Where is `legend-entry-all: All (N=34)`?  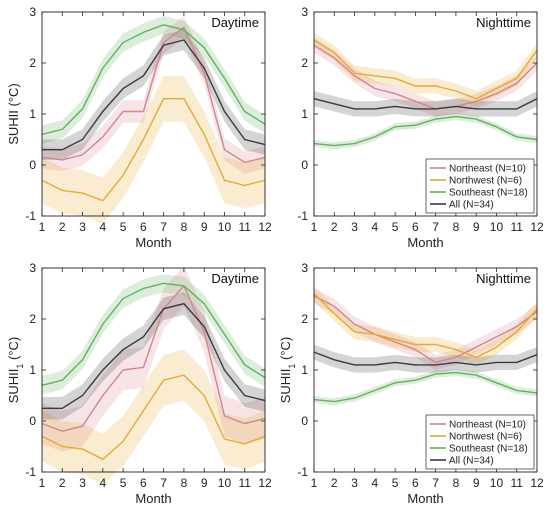 legend-entry-all: All (N=34) is located at coordinates (471, 461).